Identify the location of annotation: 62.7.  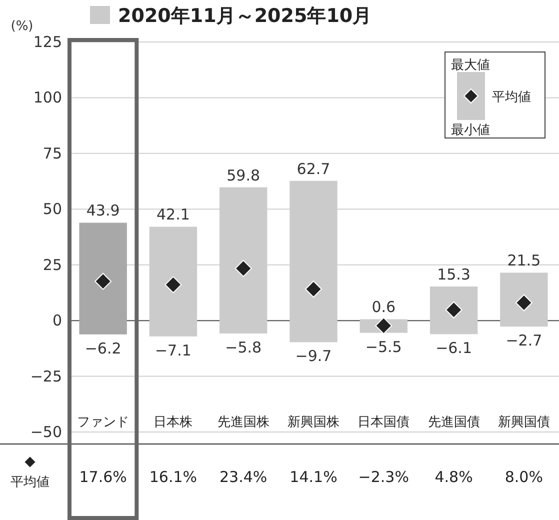
(313, 169).